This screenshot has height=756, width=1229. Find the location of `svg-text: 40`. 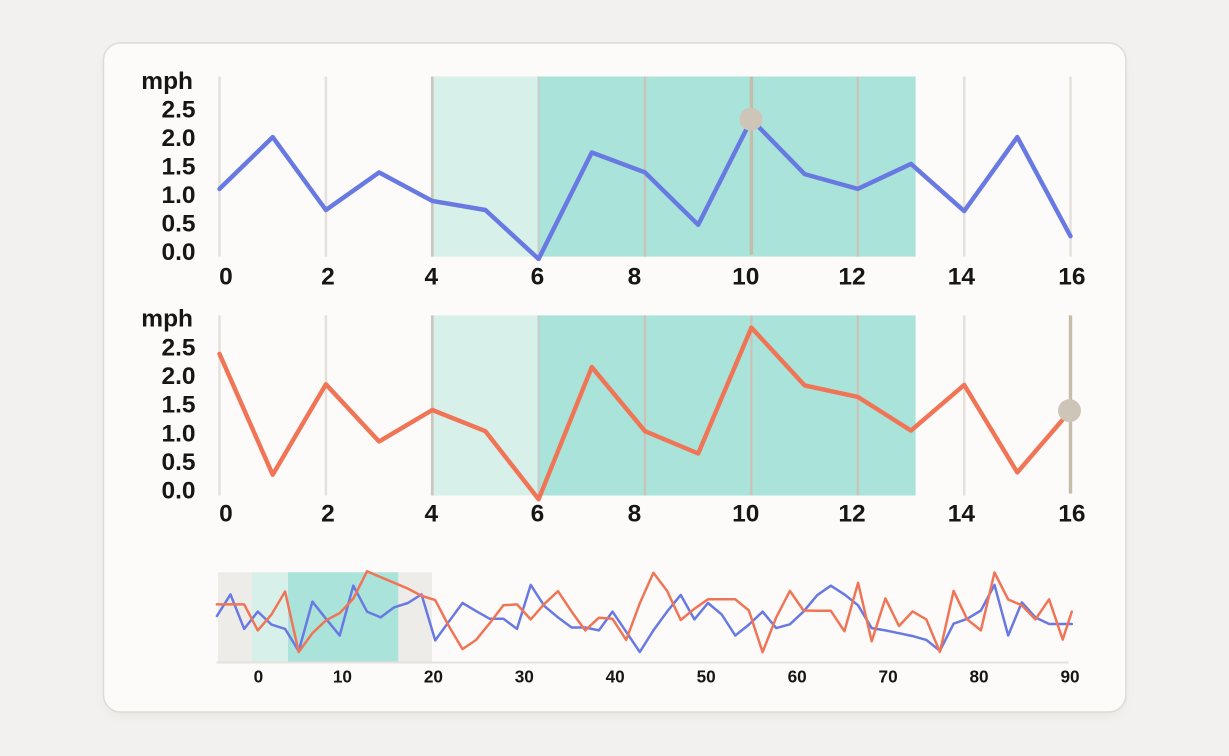

svg-text: 40 is located at coordinates (615, 677).